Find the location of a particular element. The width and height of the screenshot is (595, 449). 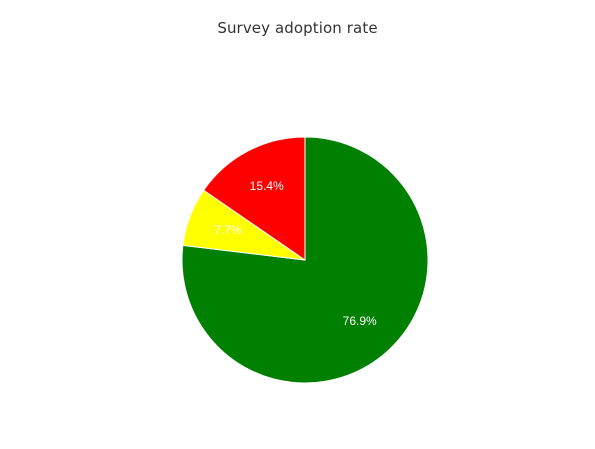

slice-label-0: 76.9% is located at coordinates (360, 321).